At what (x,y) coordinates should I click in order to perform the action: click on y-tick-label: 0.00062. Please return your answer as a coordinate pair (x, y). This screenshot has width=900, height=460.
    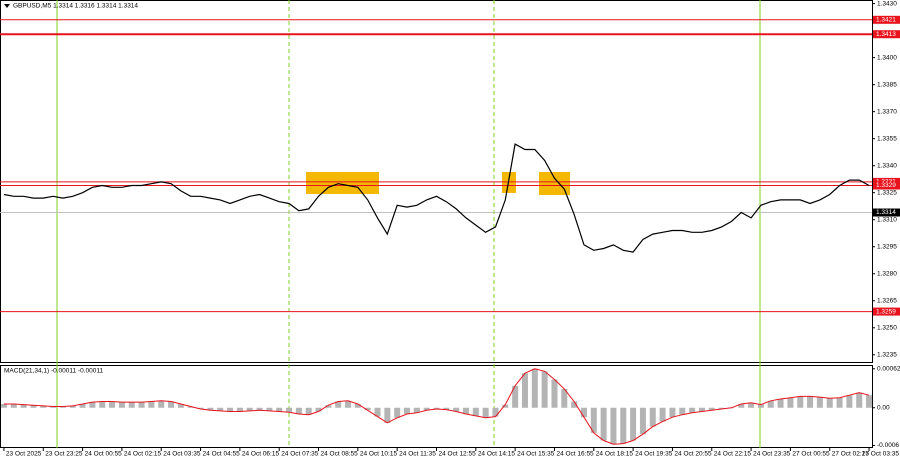
    Looking at the image, I should click on (888, 368).